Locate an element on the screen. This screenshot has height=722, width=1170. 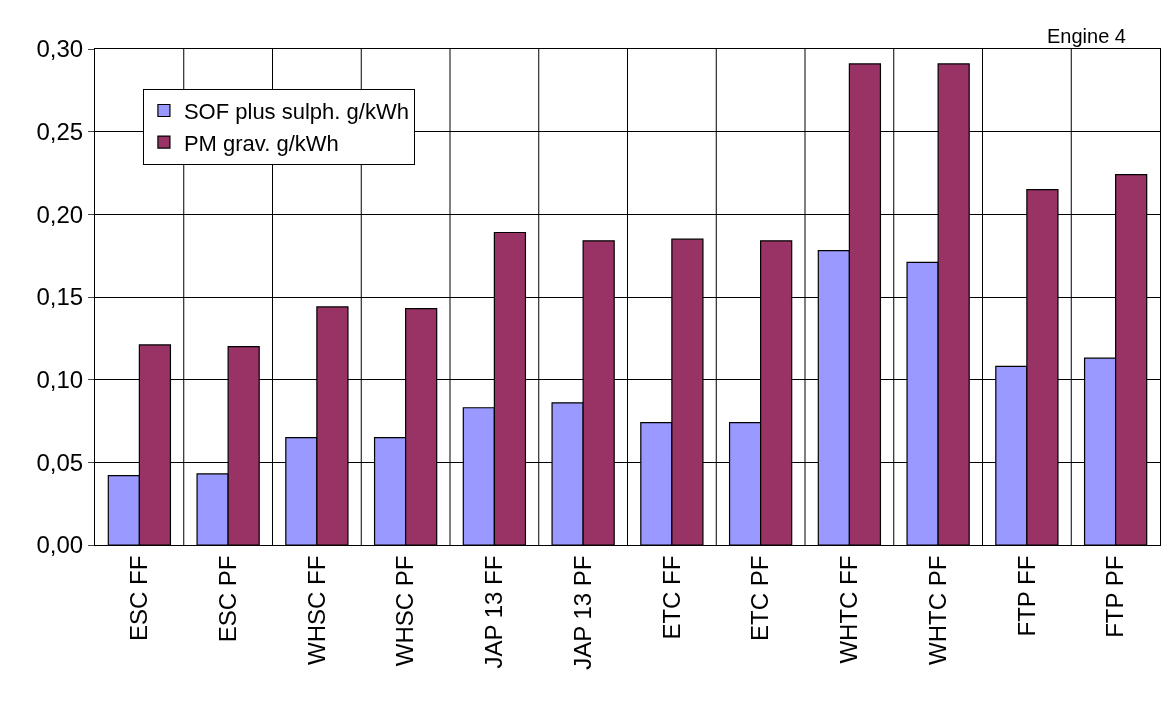
x-tick-label: FTP PF is located at coordinates (1115, 596).